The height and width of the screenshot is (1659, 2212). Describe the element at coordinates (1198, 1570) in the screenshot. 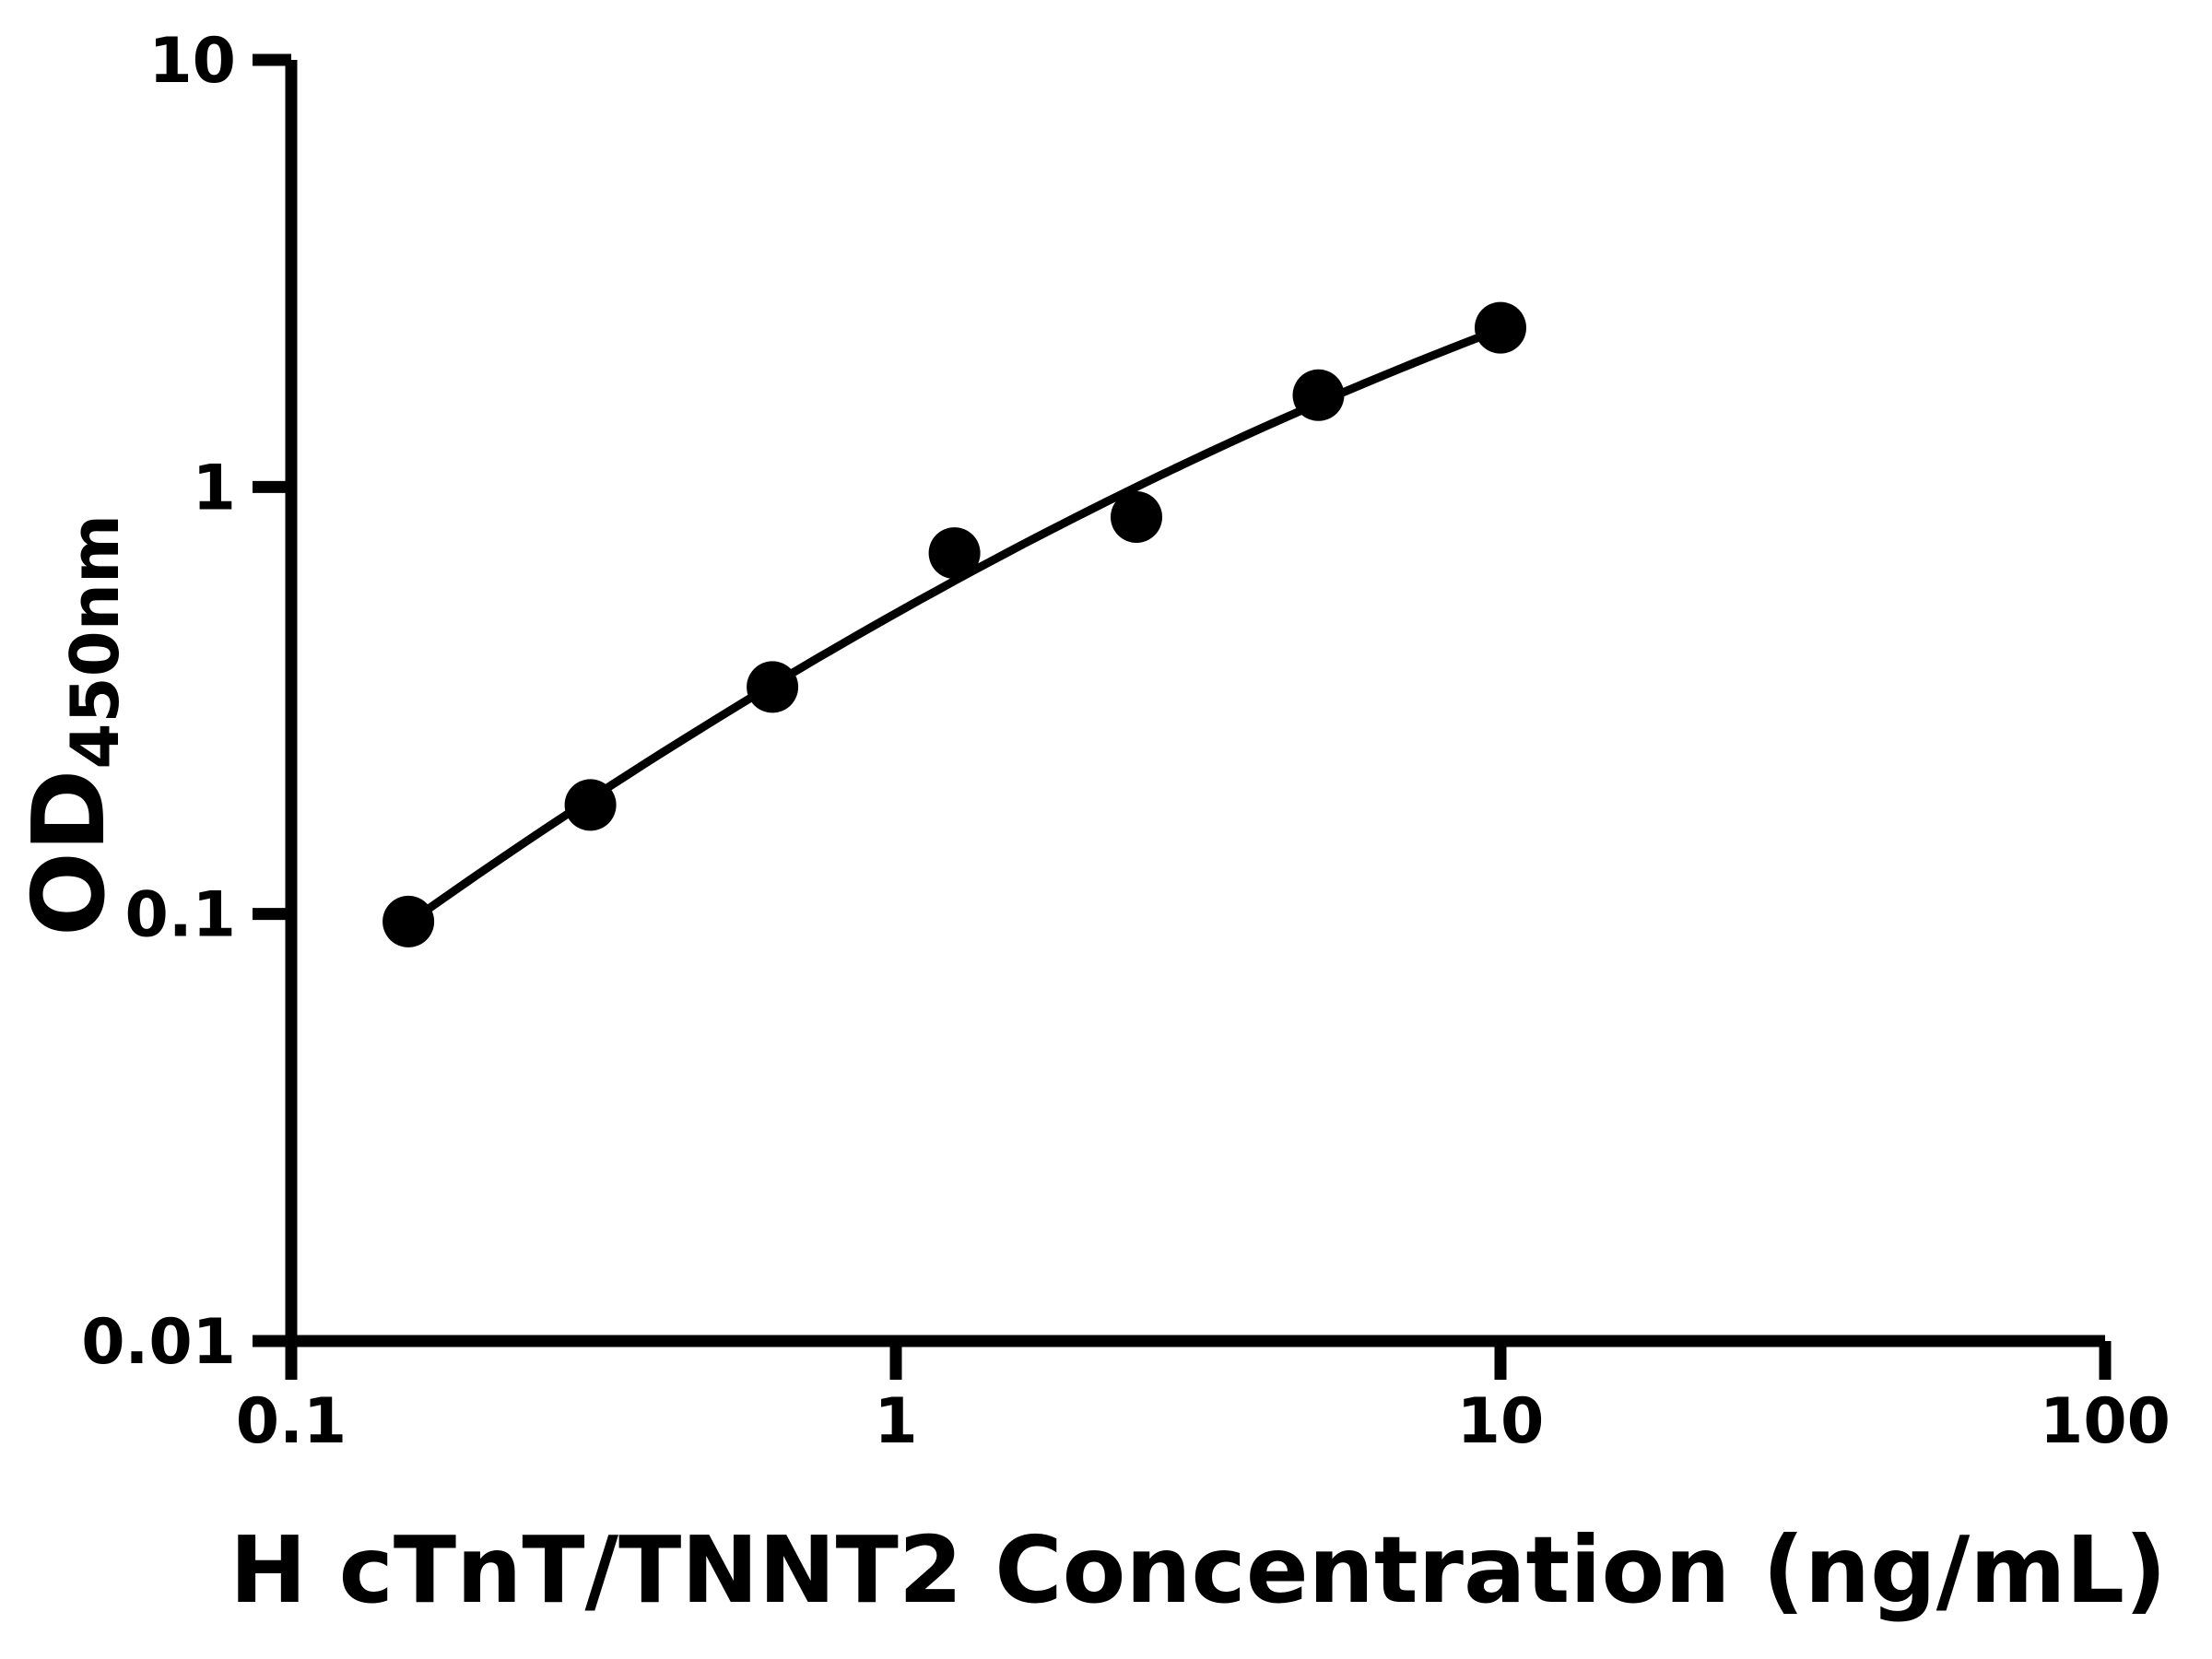

I see `x-axis-title: H cTnT/TNNT2 Concentration (ng/mL)` at that location.